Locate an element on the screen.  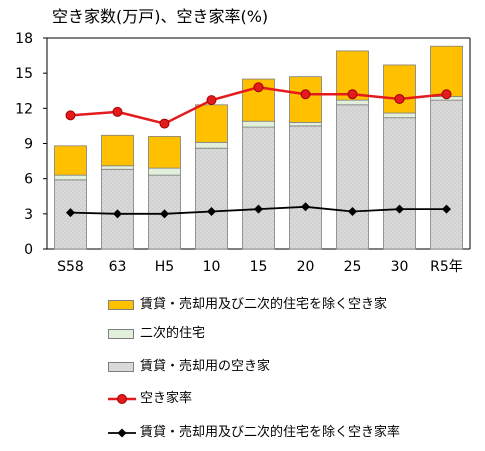
x-tick-label: R5年 is located at coordinates (446, 267).